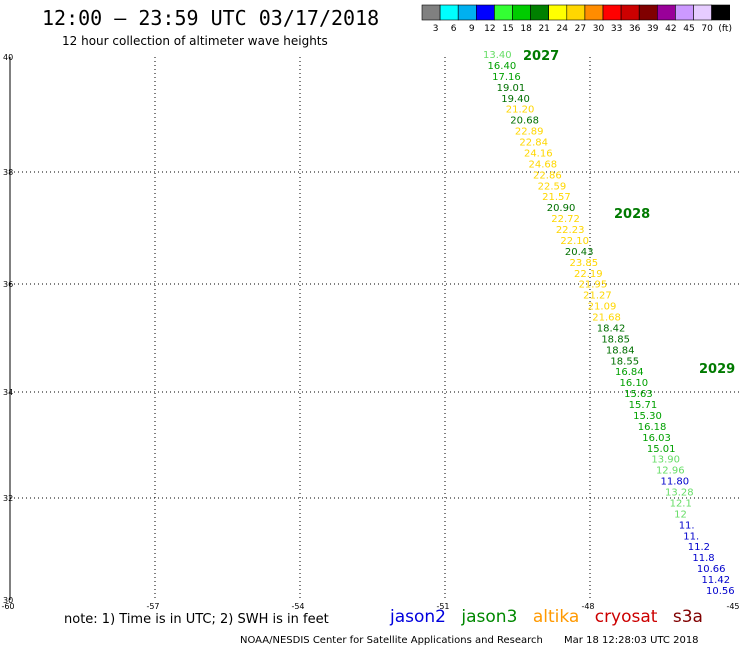 This screenshot has width=740, height=650. Describe the element at coordinates (680, 514) in the screenshot. I see `wave-height-label: 12` at that location.